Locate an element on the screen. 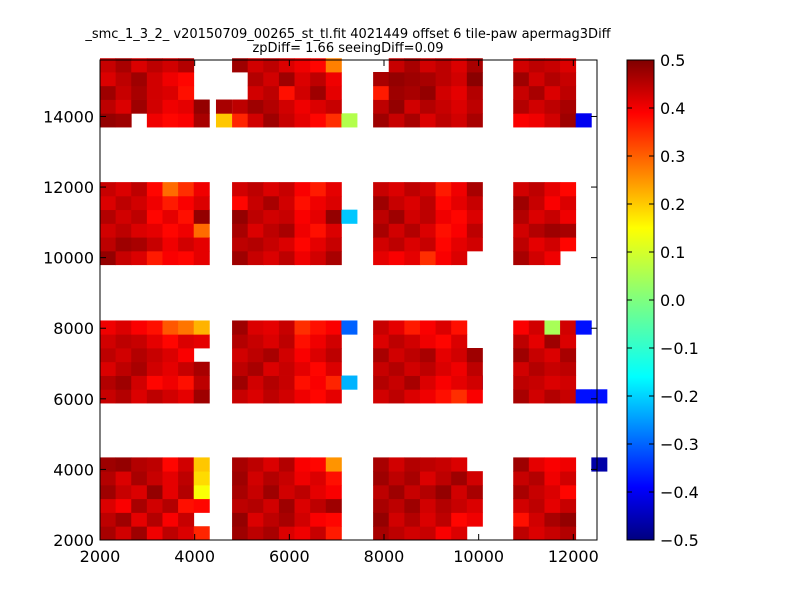  colorbar-ticks: 0.5 0.4 0.3 0.2 0.1 0.0 −0.1 −0.2 −0.3 −0.4 −0.5 is located at coordinates (663, 300).